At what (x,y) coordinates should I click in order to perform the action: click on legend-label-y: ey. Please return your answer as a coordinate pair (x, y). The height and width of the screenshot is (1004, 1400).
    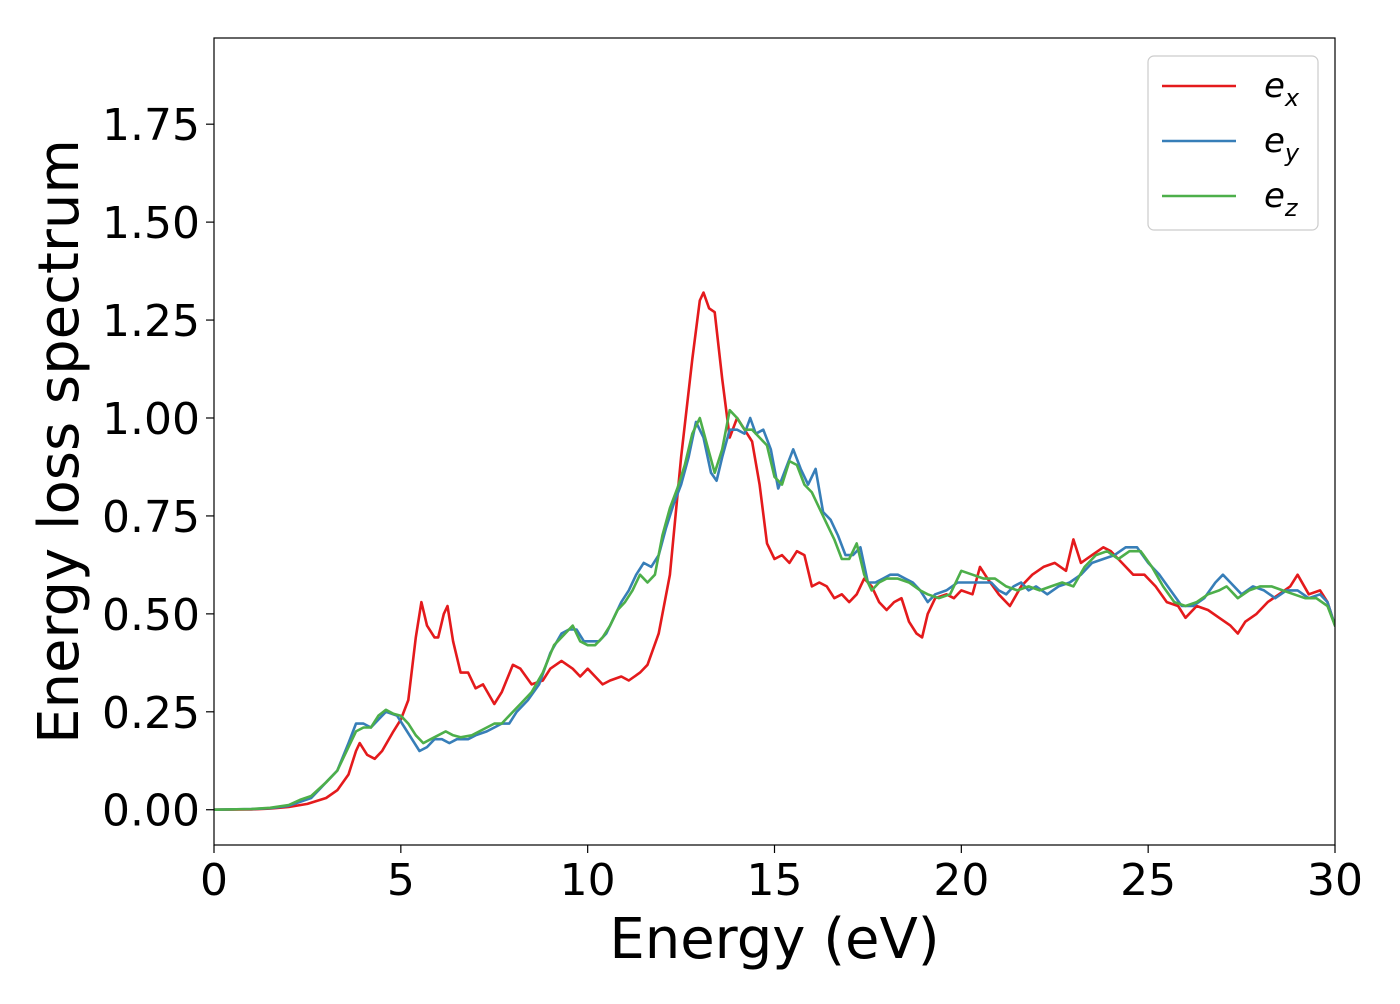
    Looking at the image, I should click on (1282, 144).